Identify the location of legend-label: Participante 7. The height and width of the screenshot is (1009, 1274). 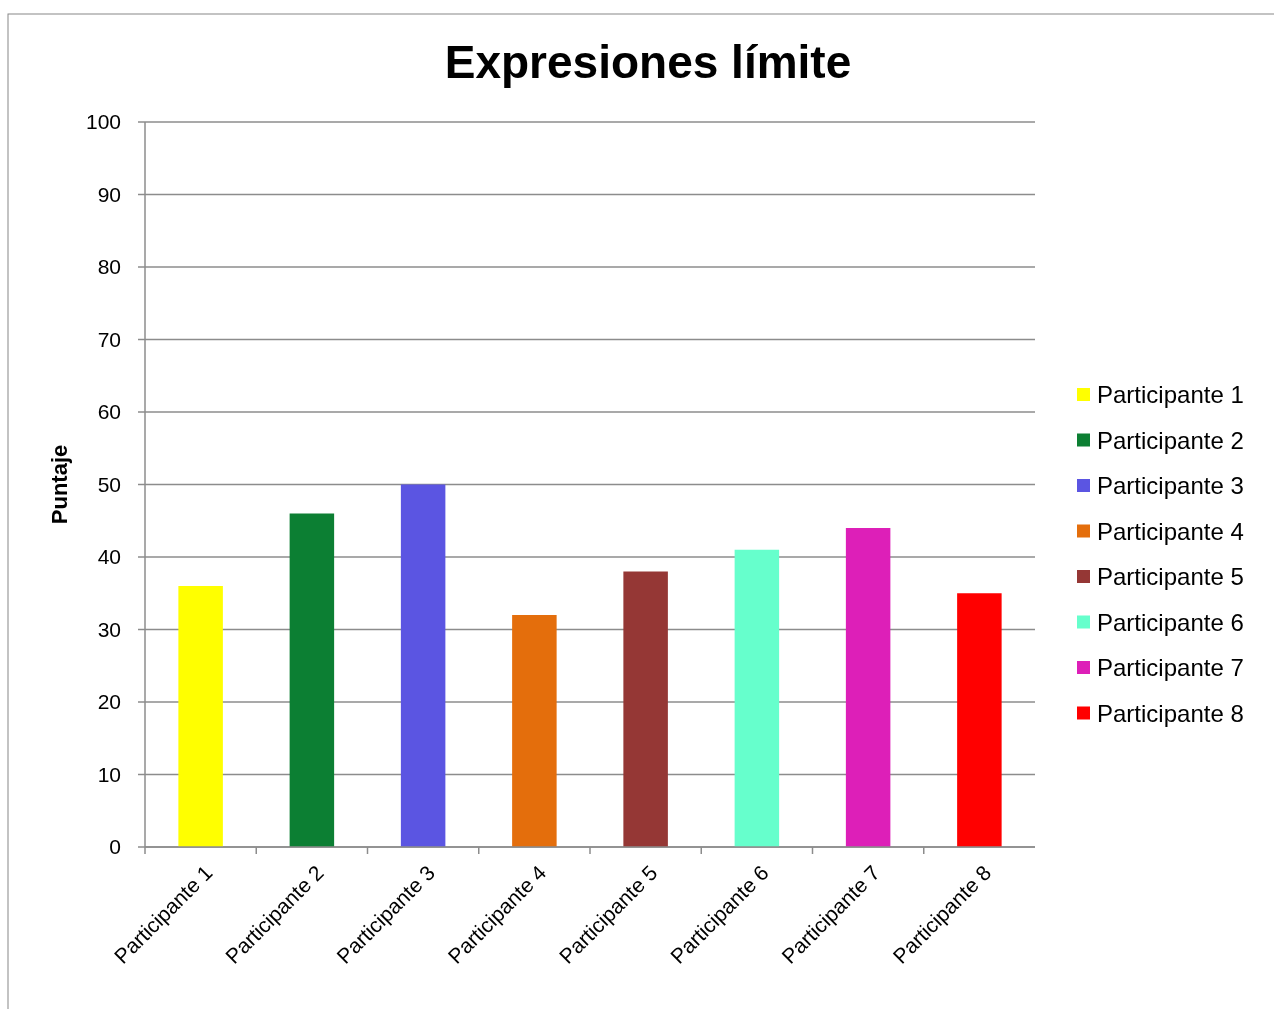
(1170, 668).